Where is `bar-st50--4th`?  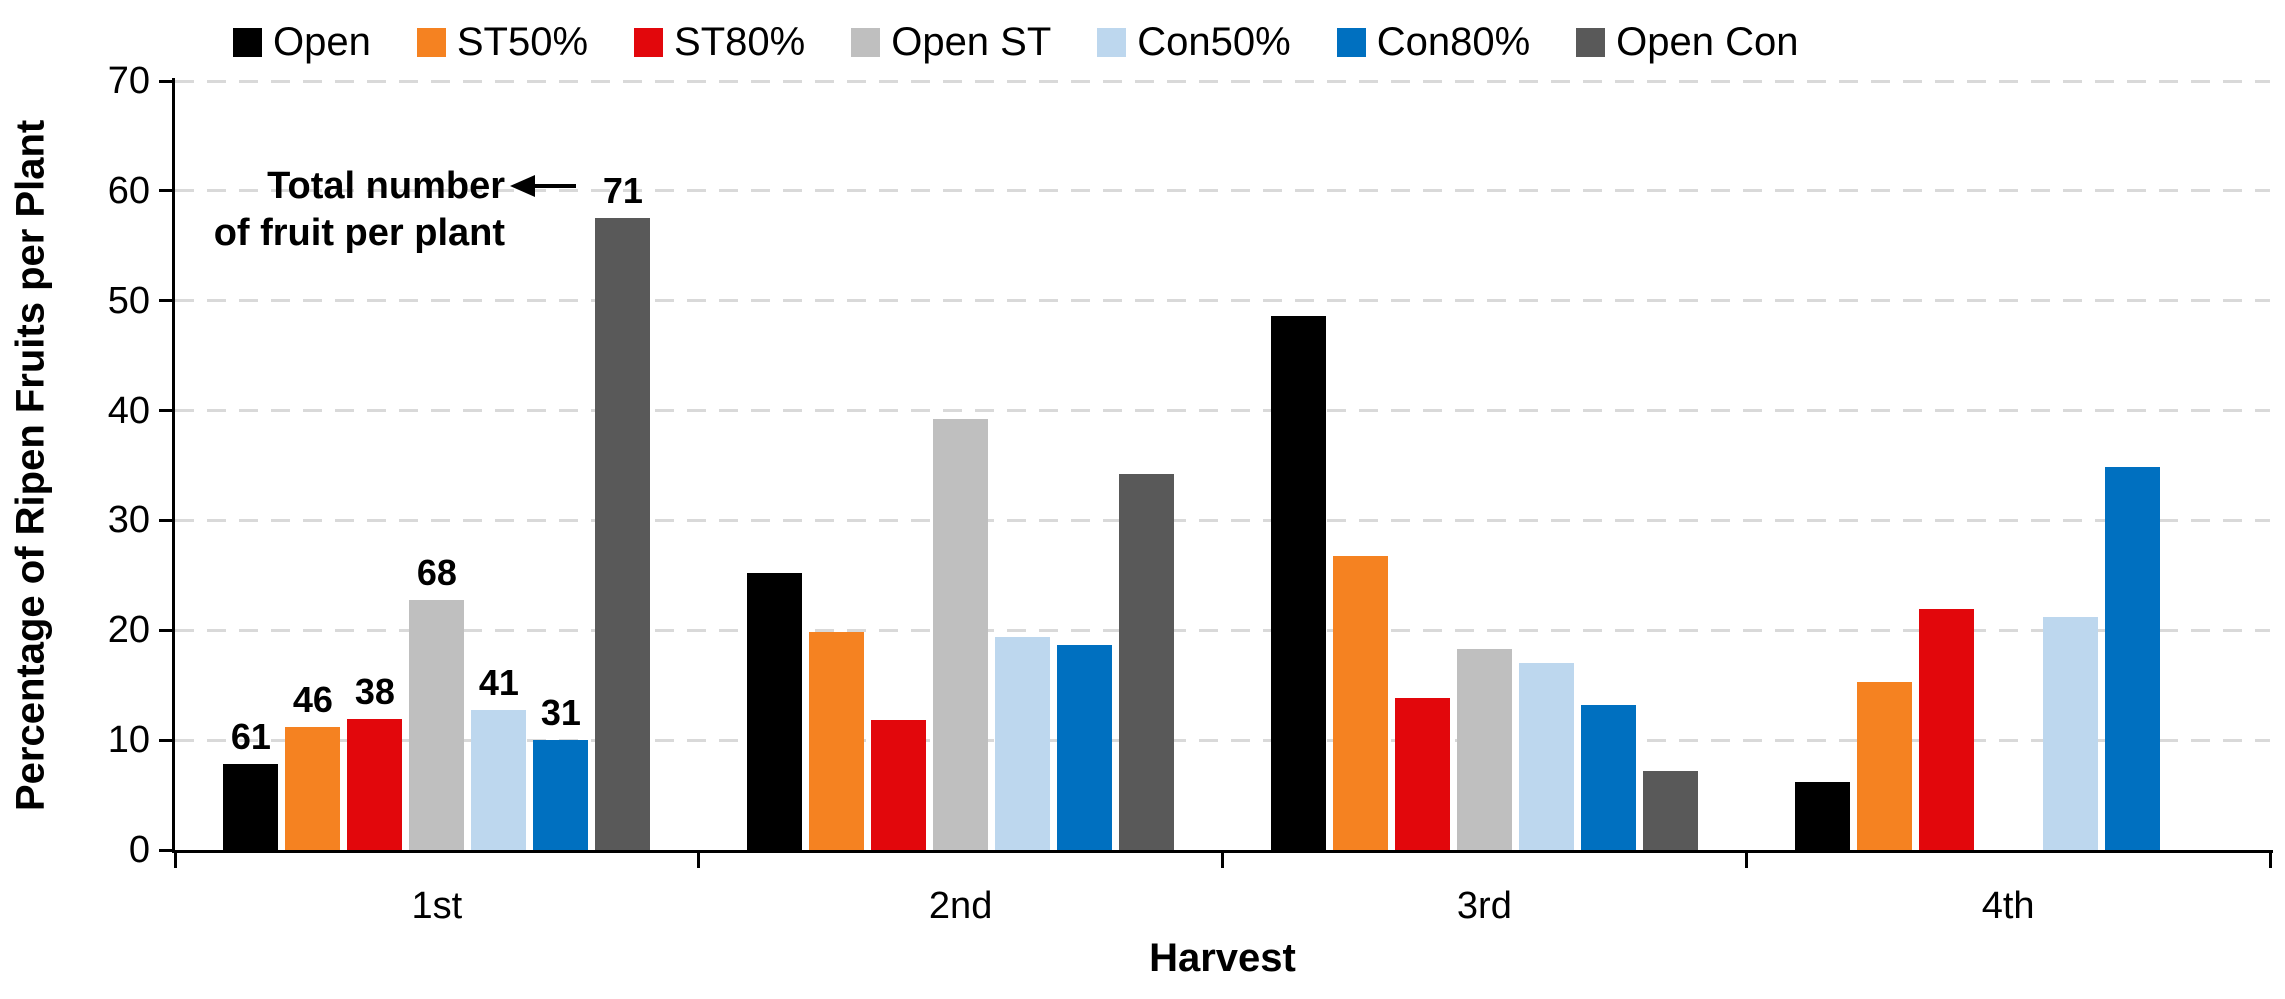 bar-st50--4th is located at coordinates (1884, 765).